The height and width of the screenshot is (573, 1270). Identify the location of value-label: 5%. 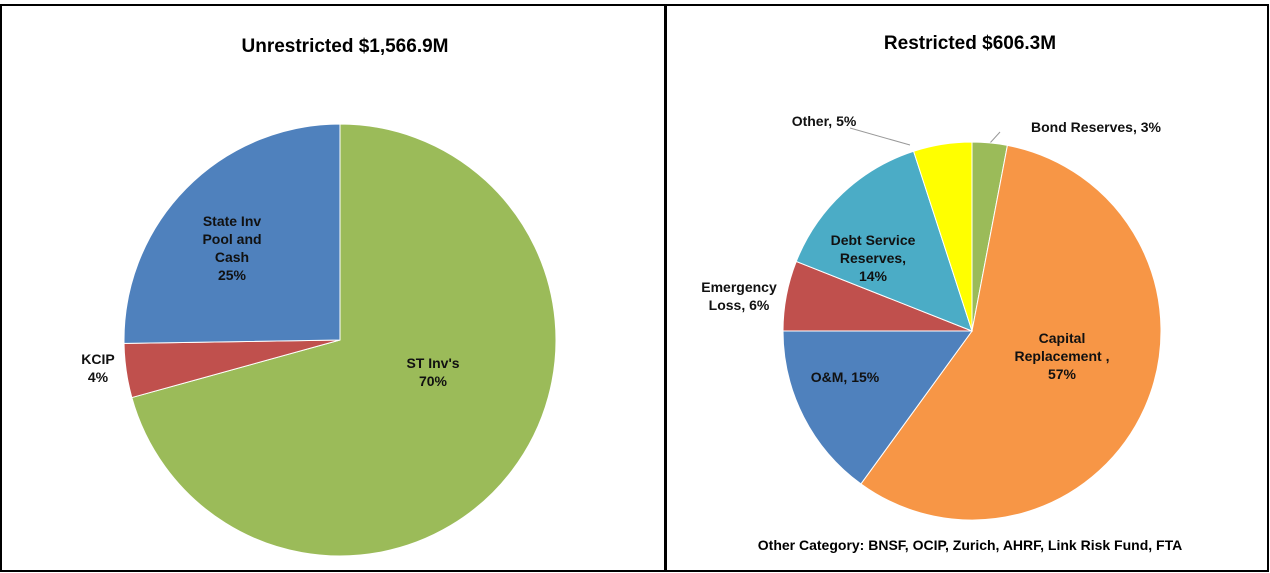
(846, 121).